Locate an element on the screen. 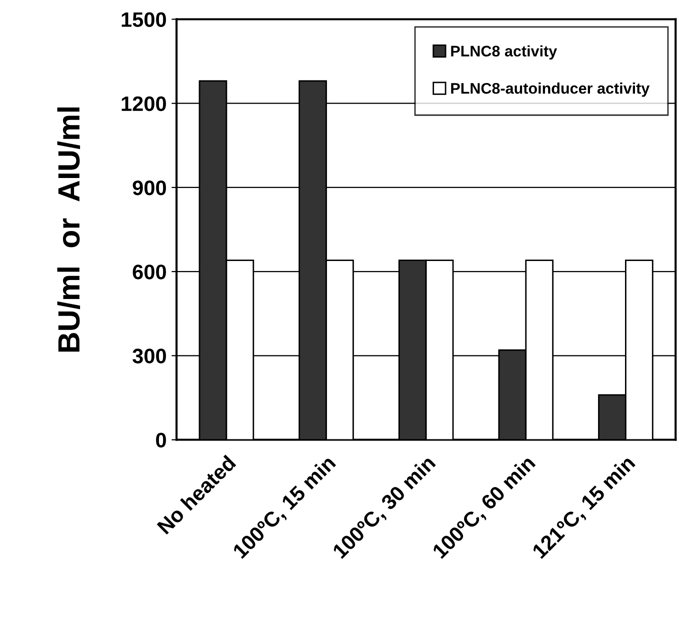 The image size is (679, 642). legend-label: PLNC8-autoinducer activity is located at coordinates (550, 89).